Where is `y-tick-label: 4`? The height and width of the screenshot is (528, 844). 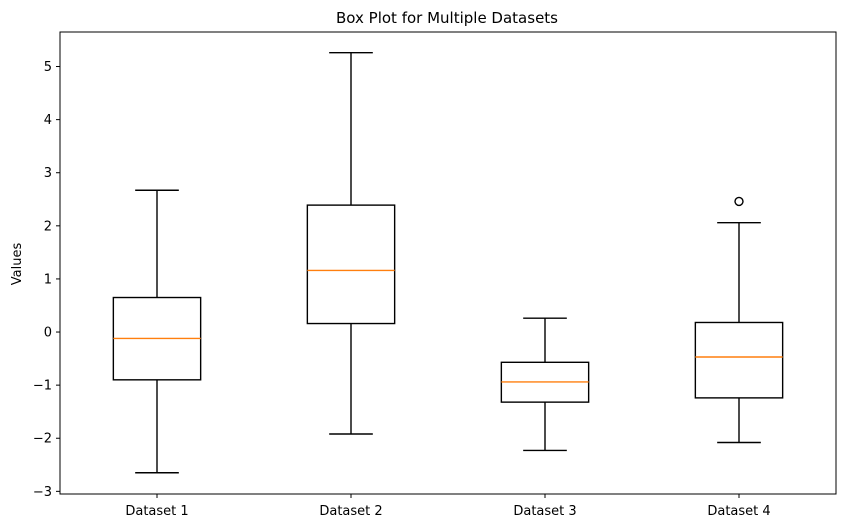 y-tick-label: 4 is located at coordinates (48, 120).